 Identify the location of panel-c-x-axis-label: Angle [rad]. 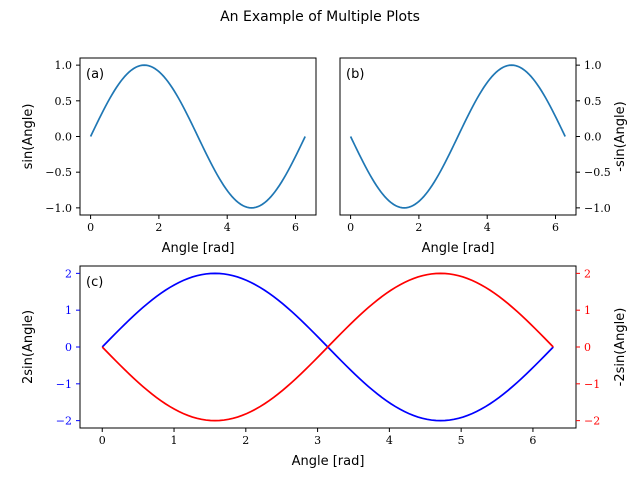
(328, 461).